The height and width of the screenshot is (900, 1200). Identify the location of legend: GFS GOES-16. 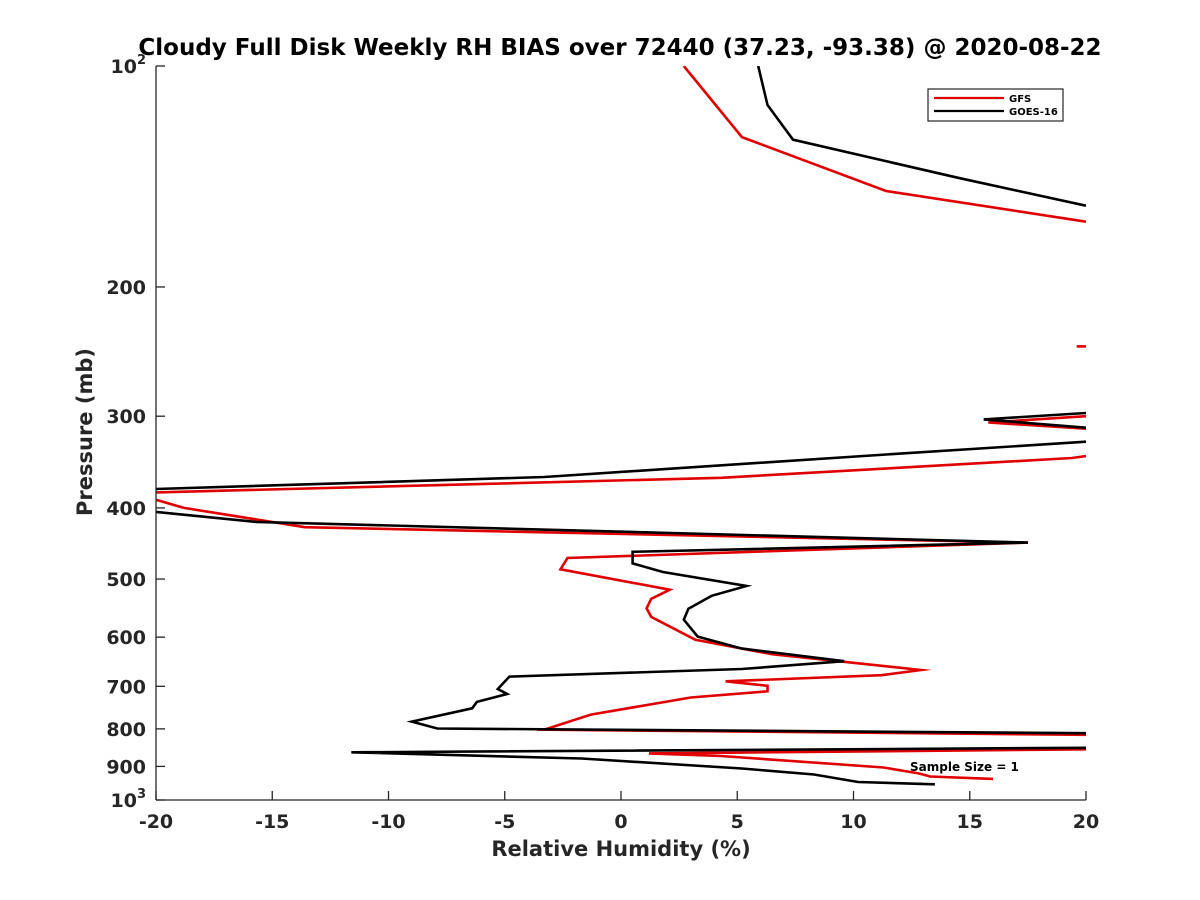
(995, 105).